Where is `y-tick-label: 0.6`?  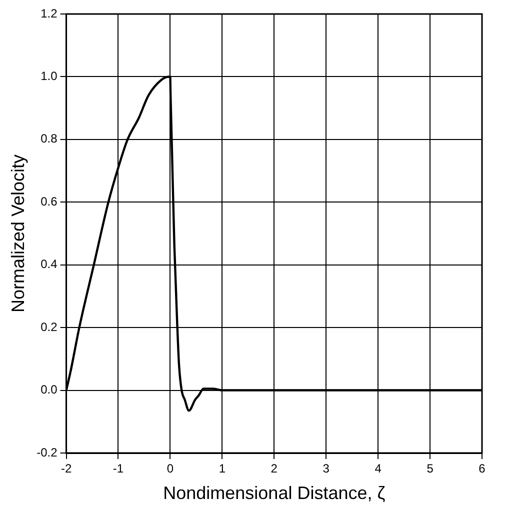
y-tick-label: 0.6 is located at coordinates (49, 201).